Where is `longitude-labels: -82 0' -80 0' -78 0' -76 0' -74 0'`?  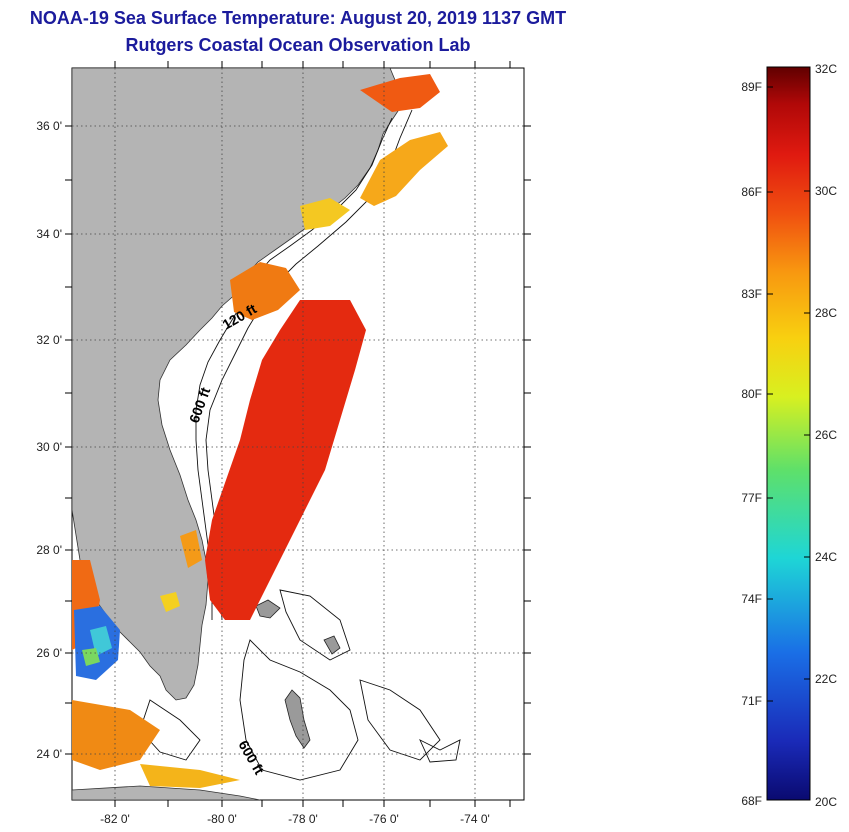
longitude-labels: -82 0' -80 0' -78 0' -76 0' -74 0' is located at coordinates (295, 819).